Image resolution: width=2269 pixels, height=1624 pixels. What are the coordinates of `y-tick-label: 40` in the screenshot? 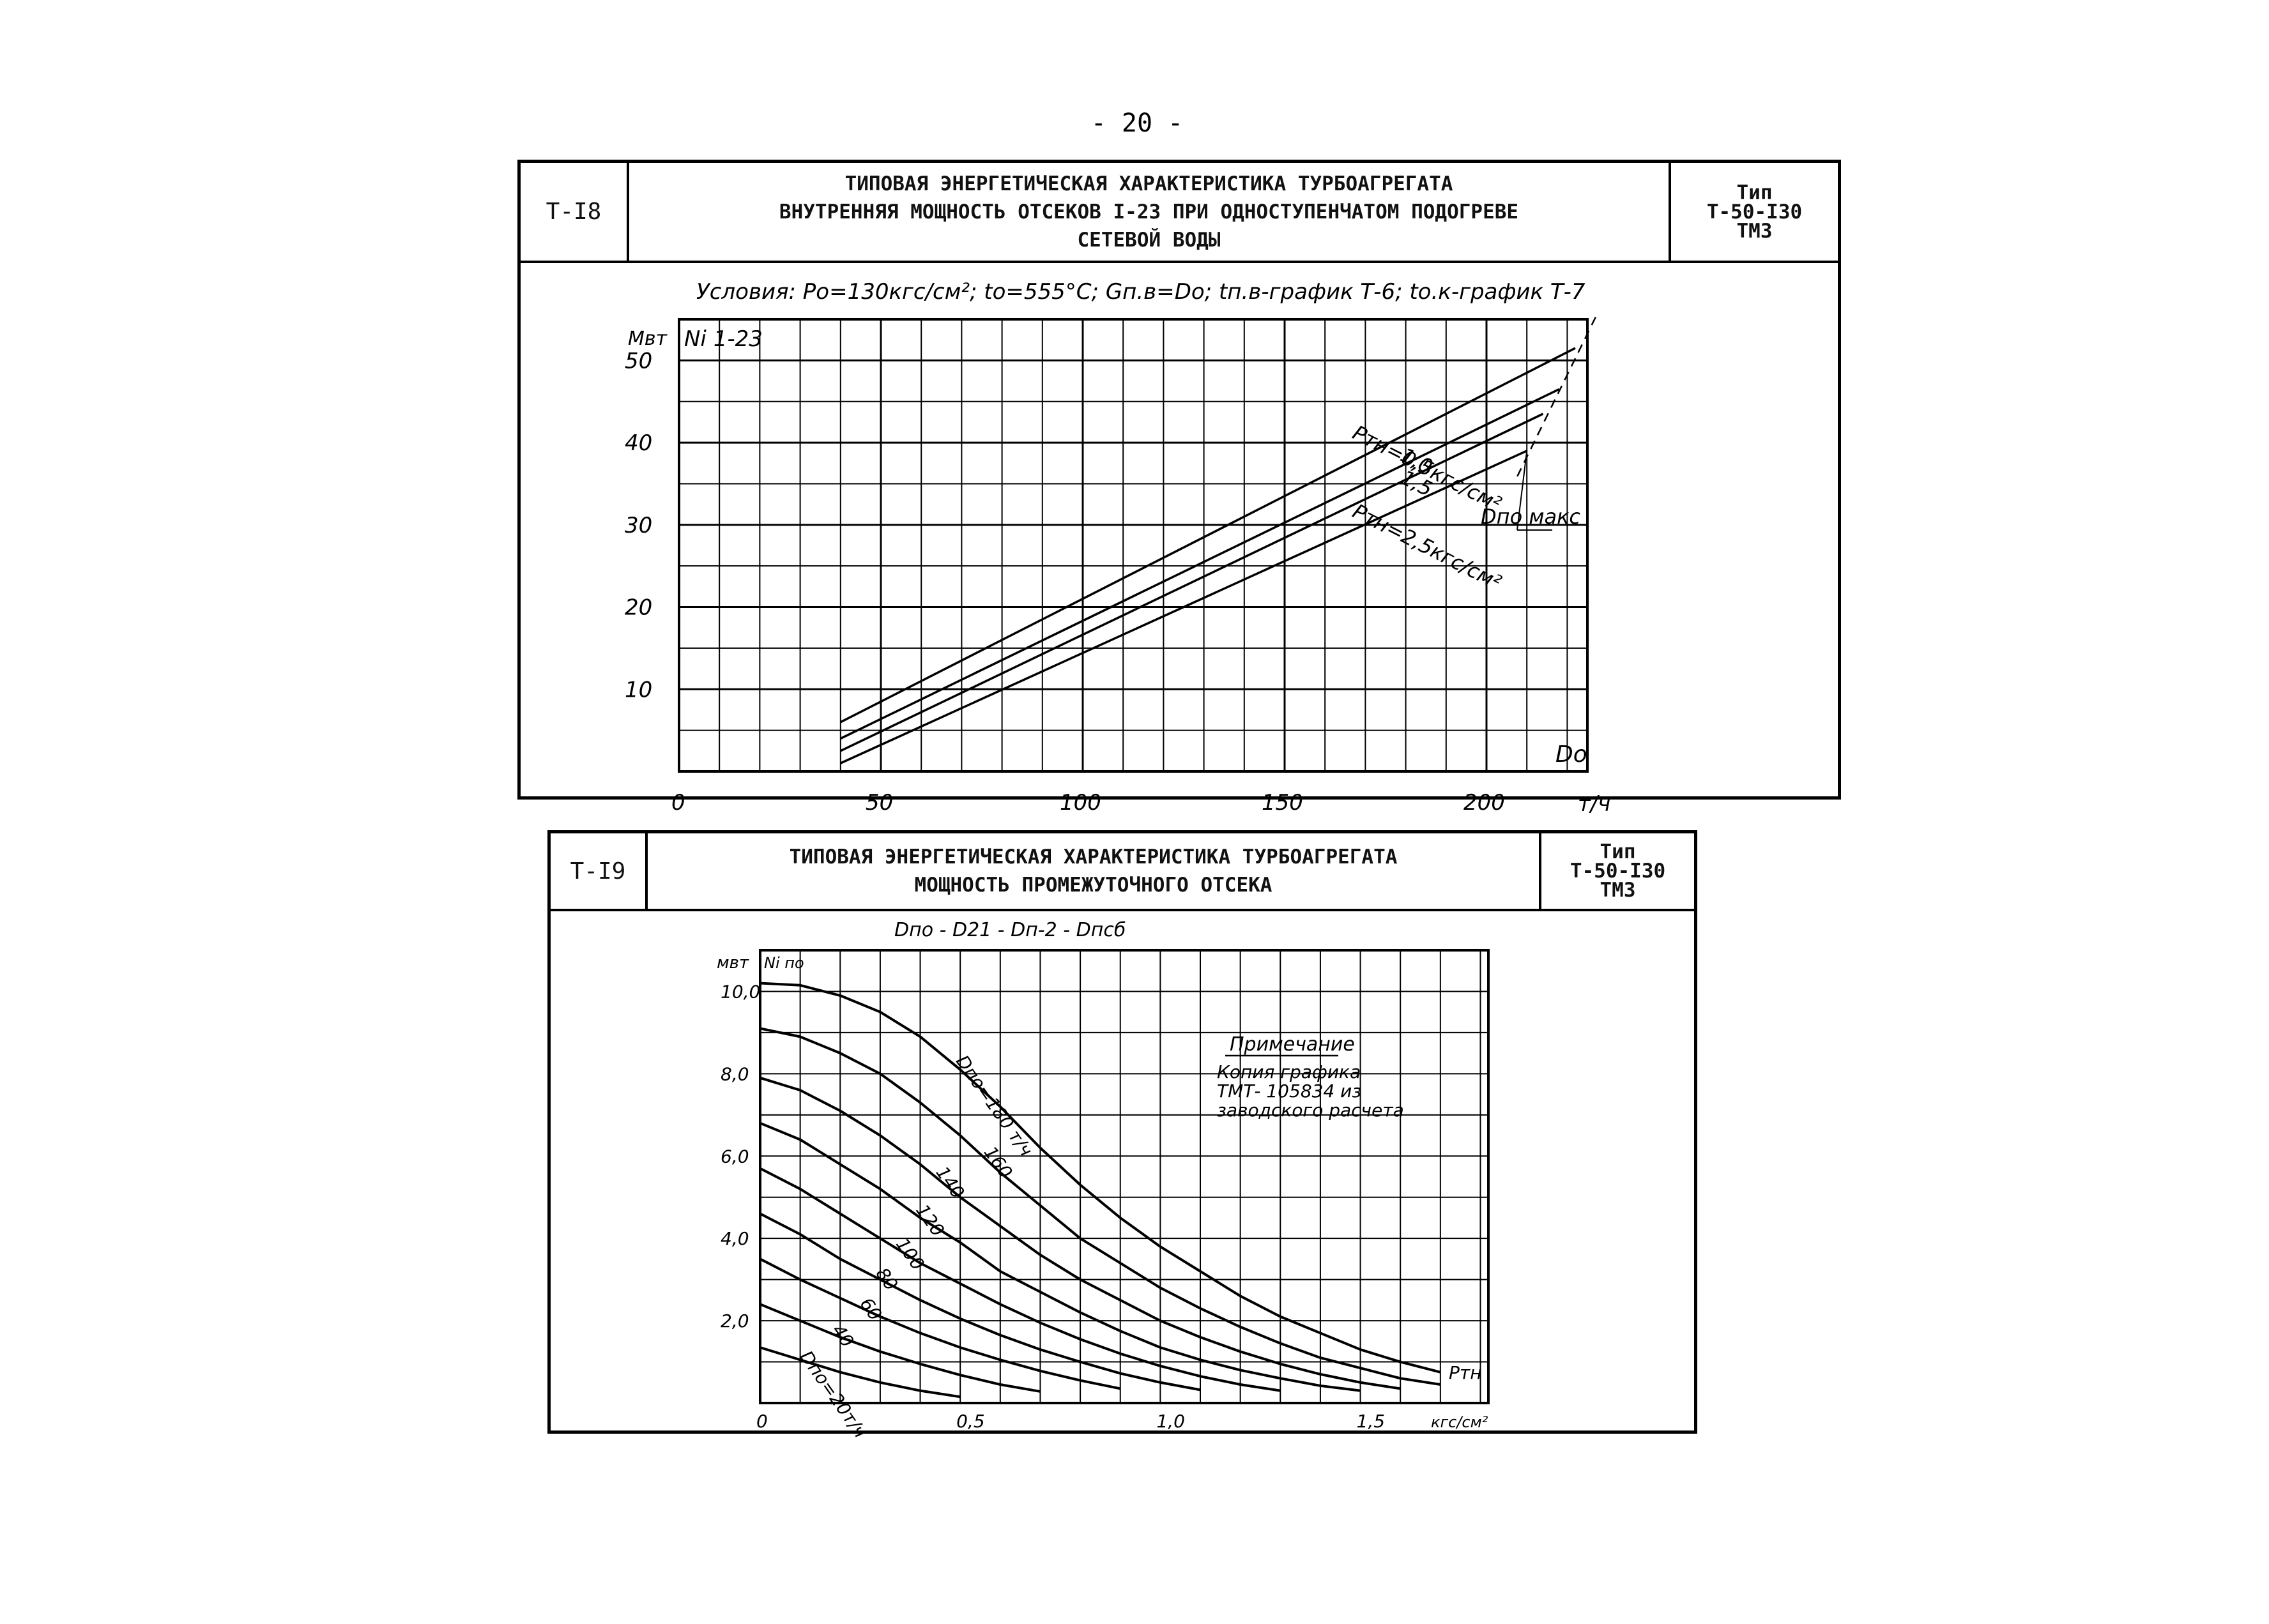 It's located at (638, 443).